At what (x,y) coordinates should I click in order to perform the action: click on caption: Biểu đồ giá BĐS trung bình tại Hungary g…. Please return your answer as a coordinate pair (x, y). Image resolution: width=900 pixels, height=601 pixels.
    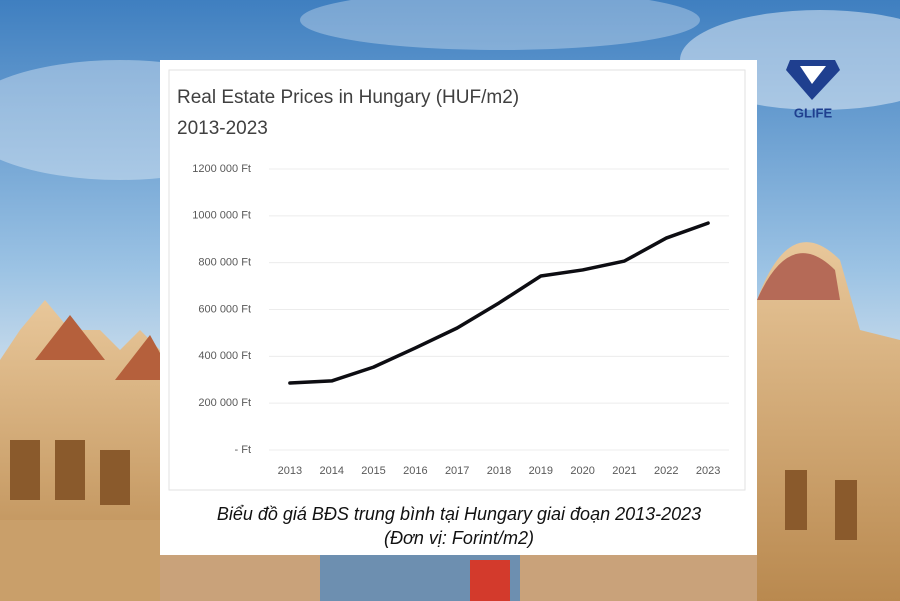
    Looking at the image, I should click on (459, 514).